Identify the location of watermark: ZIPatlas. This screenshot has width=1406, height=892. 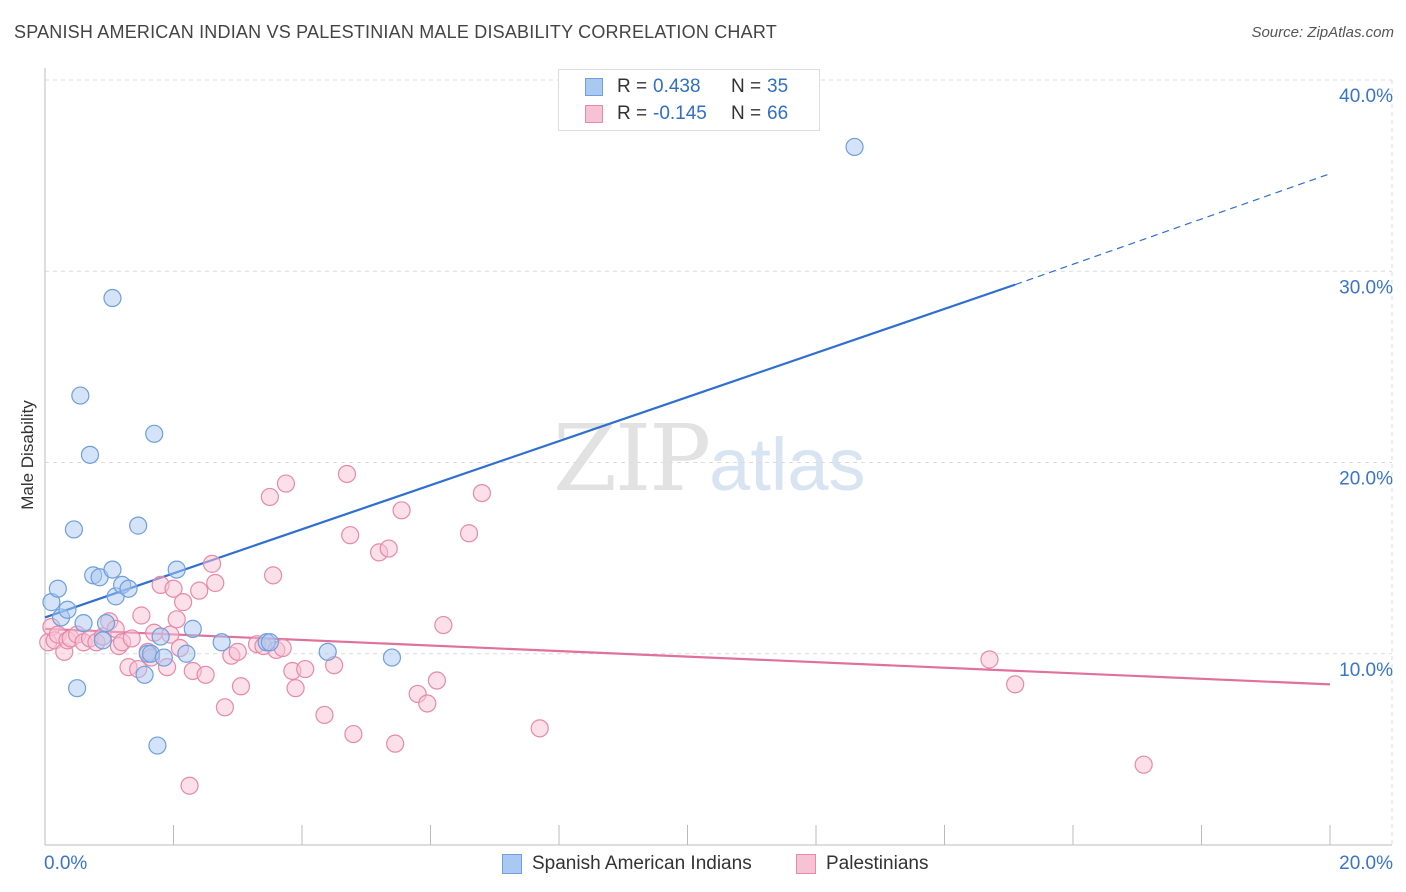
(709, 458).